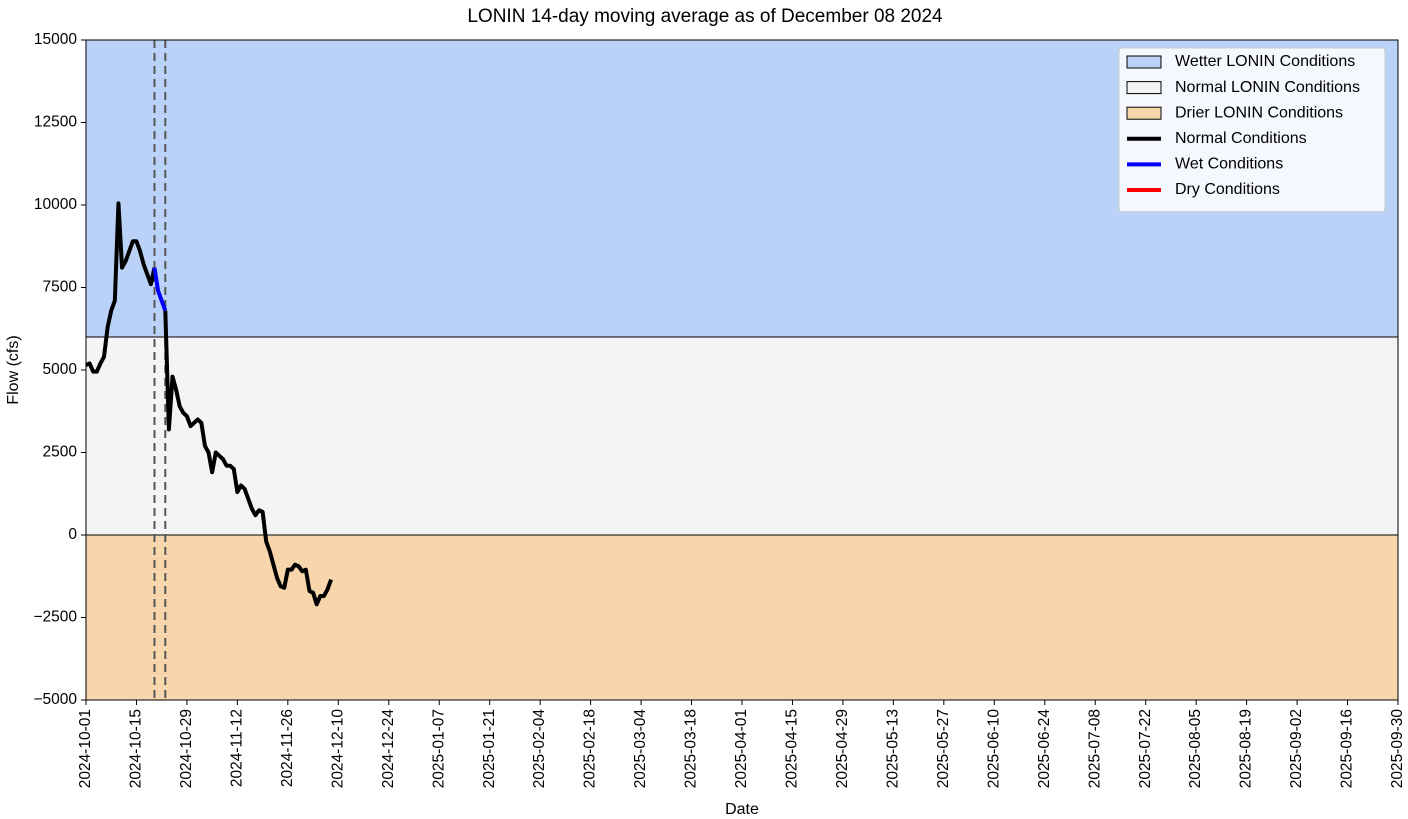 This screenshot has width=1408, height=819. I want to click on legend-label: Wetter LONIN Conditions, so click(1265, 61).